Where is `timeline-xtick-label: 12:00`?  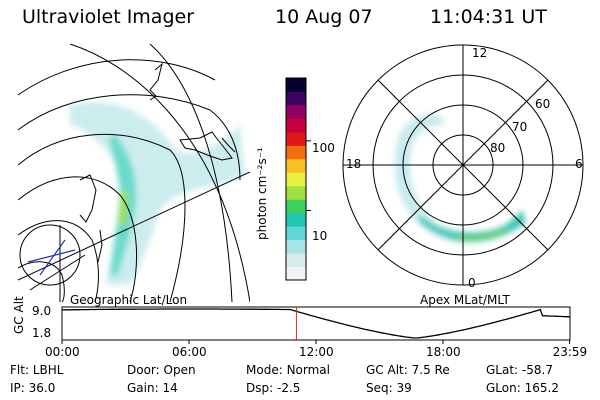
timeline-xtick-label: 12:00 is located at coordinates (316, 352).